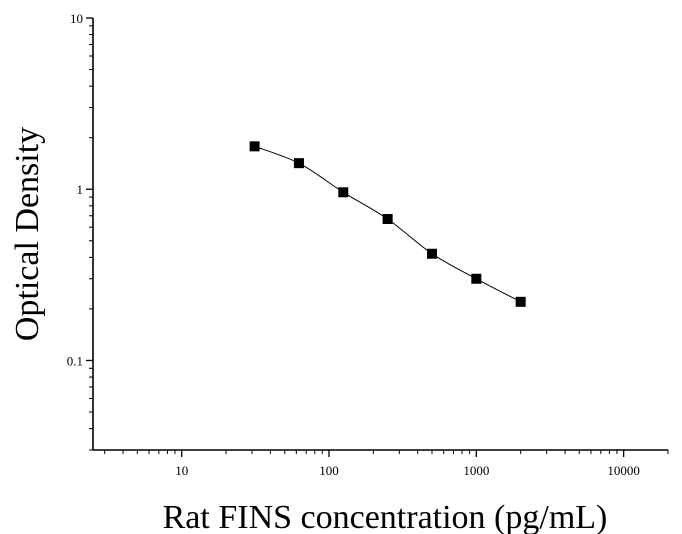  I want to click on y-tick-label: 1, so click(80, 189).